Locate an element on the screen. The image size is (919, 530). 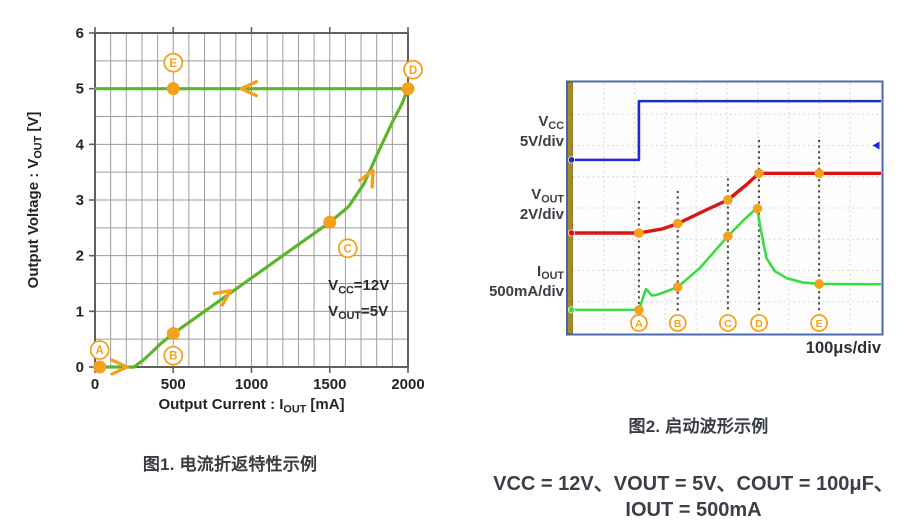
trace-vcc is located at coordinates (727, 130).